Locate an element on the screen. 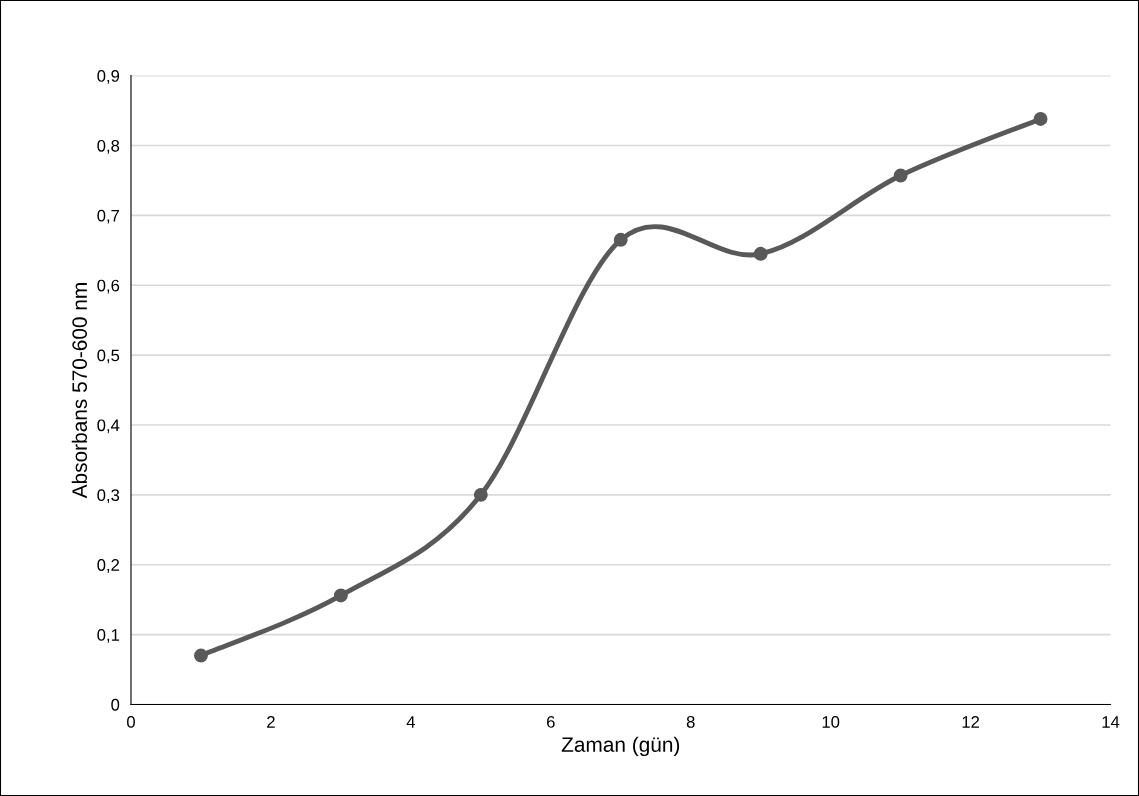 The height and width of the screenshot is (796, 1139). y-tick-label: 0,3 is located at coordinates (108, 496).